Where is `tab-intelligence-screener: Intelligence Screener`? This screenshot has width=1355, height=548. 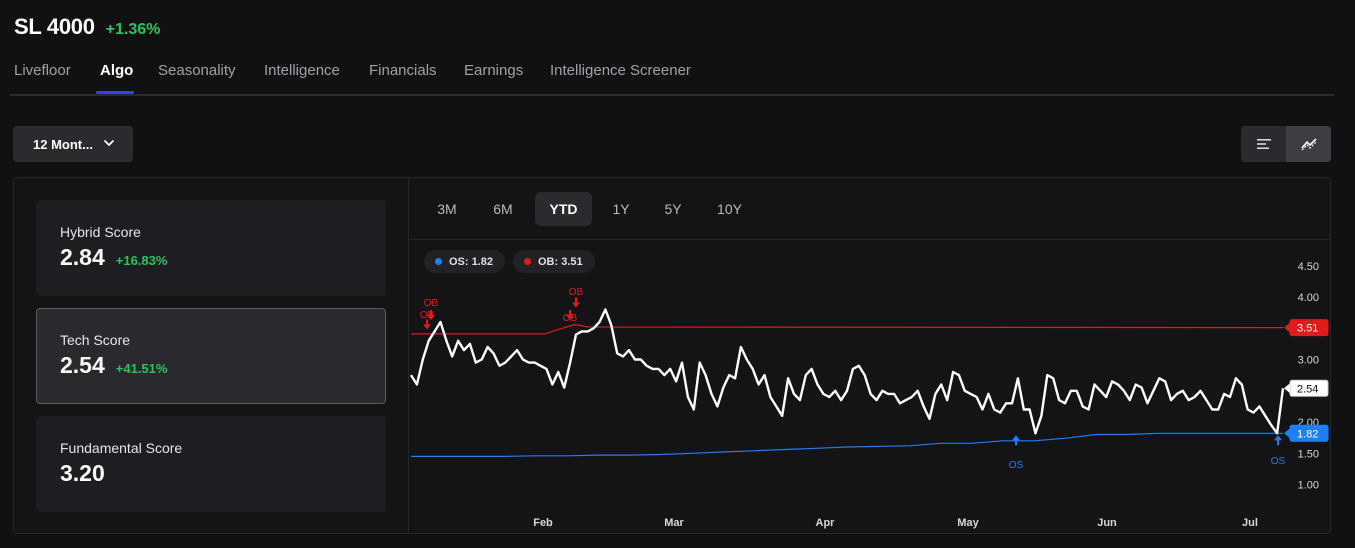 tab-intelligence-screener: Intelligence Screener is located at coordinates (620, 70).